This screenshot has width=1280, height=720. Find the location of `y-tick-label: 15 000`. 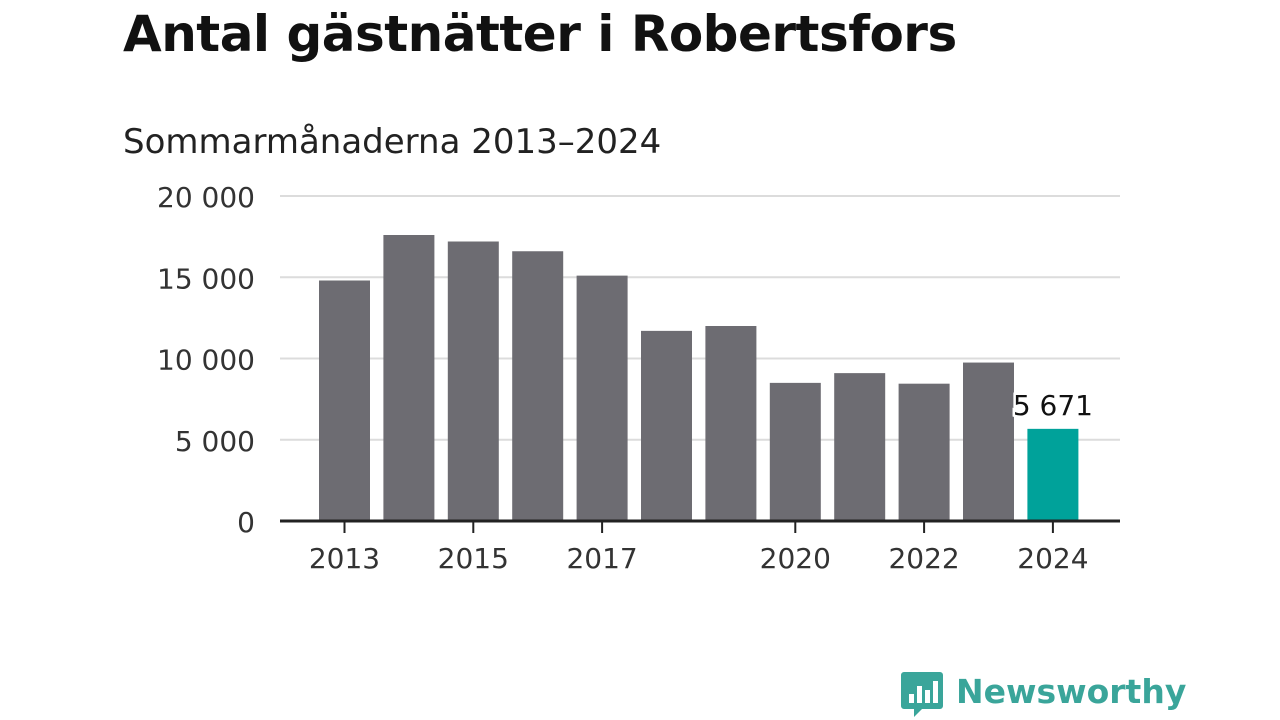

y-tick-label: 15 000 is located at coordinates (206, 278).